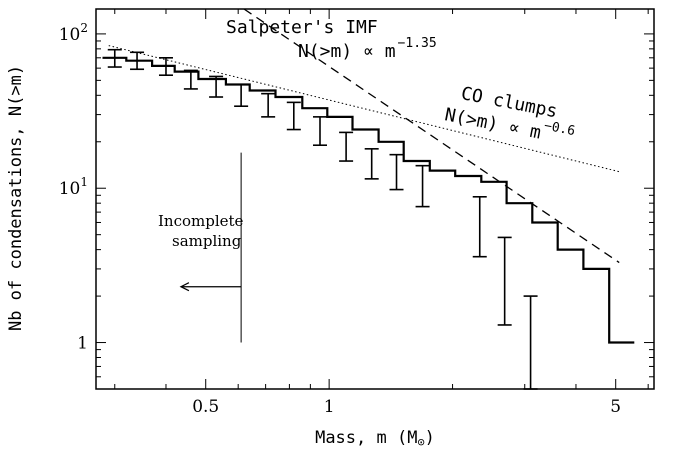 This screenshot has width=678, height=452. I want to click on x-tick-label: 5, so click(615, 407).